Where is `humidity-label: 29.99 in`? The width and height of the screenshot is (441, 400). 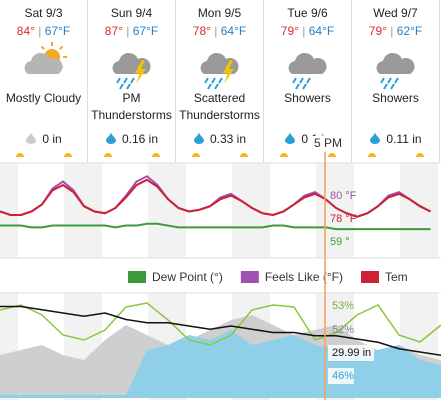
humidity-label: 29.99 in is located at coordinates (351, 353).